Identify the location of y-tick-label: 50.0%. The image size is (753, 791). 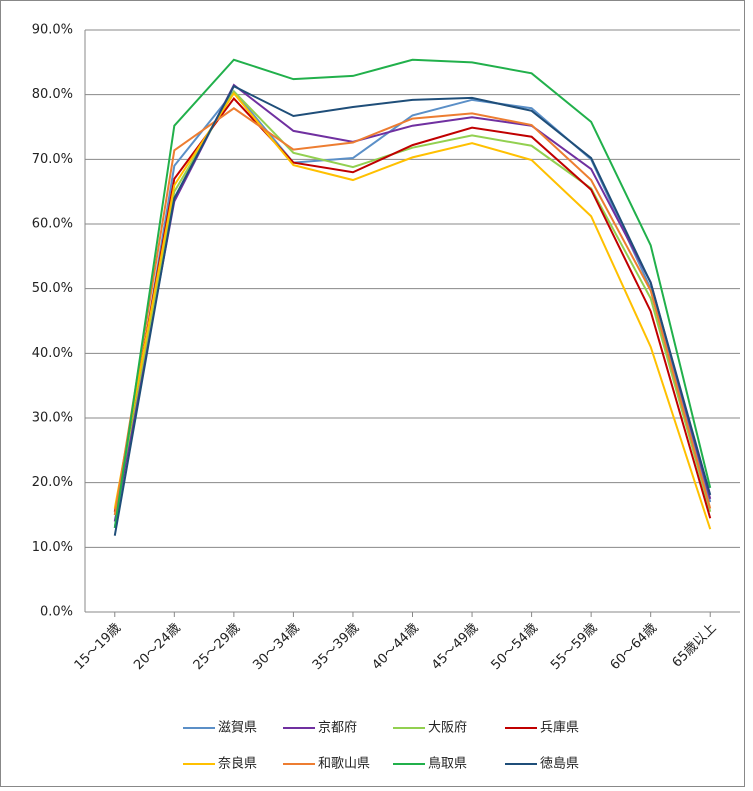
(52, 288).